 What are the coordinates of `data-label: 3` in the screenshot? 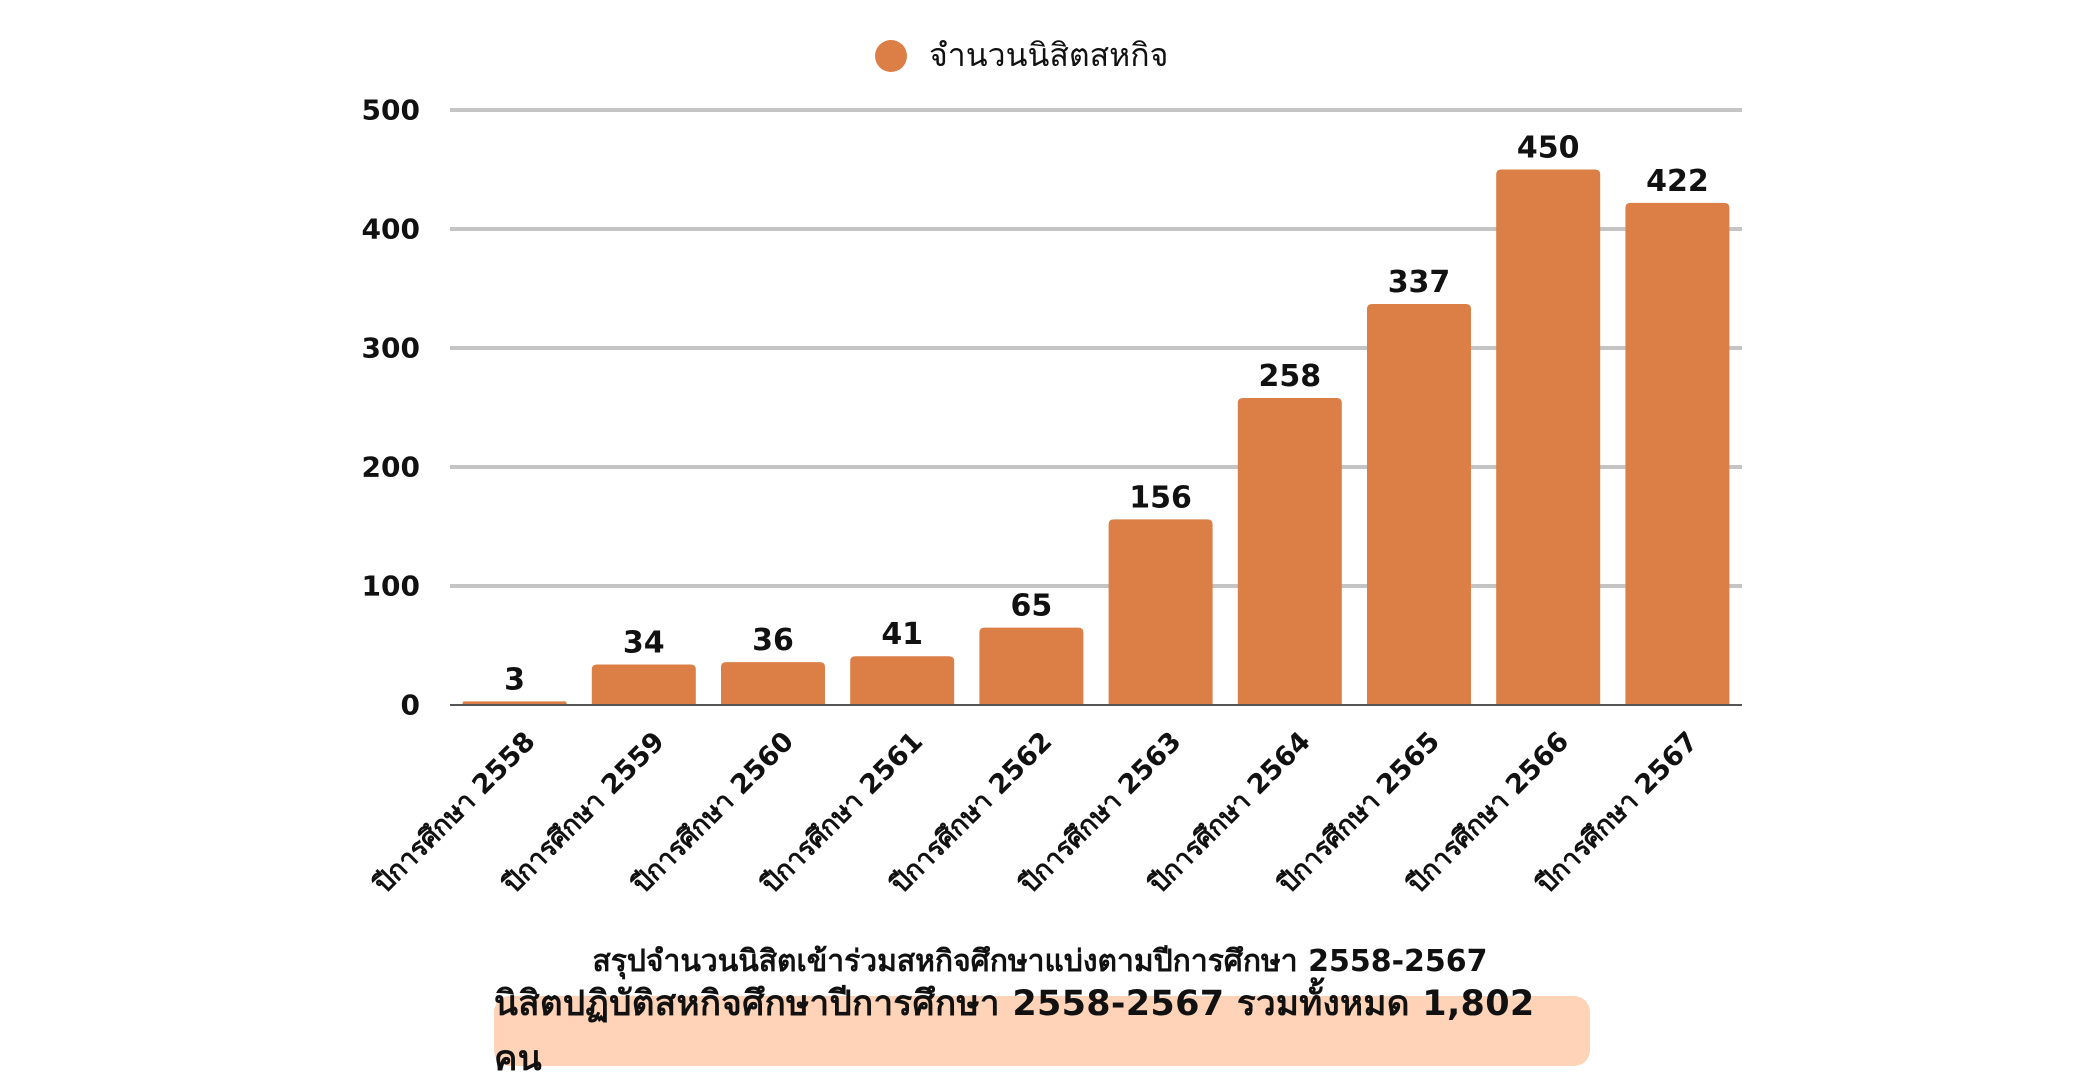 It's located at (514, 679).